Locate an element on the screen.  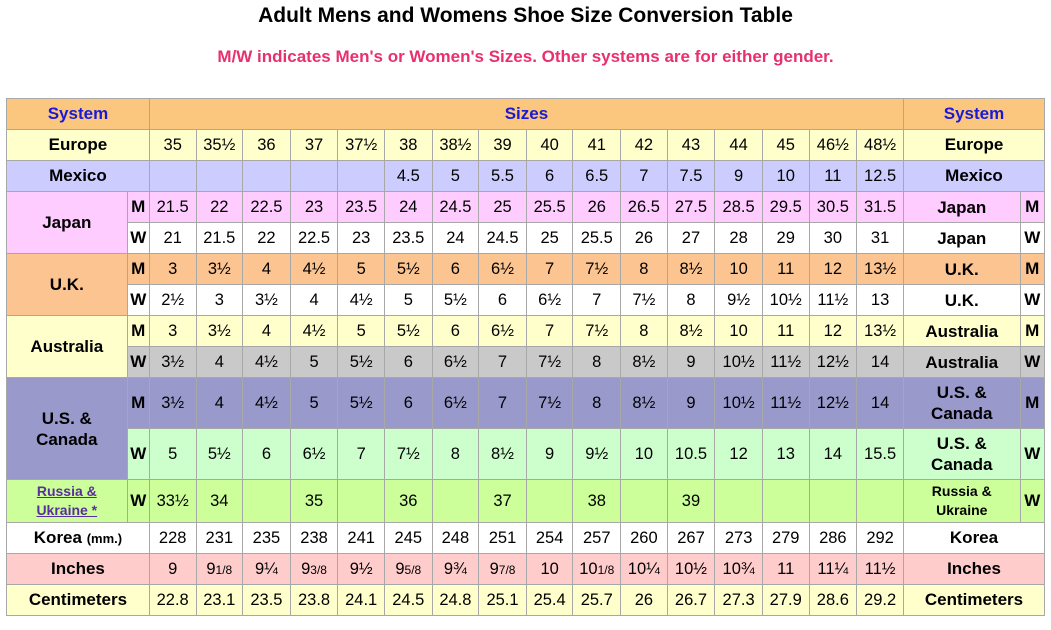
russia-label-line2: Ukraine * is located at coordinates (67, 510).